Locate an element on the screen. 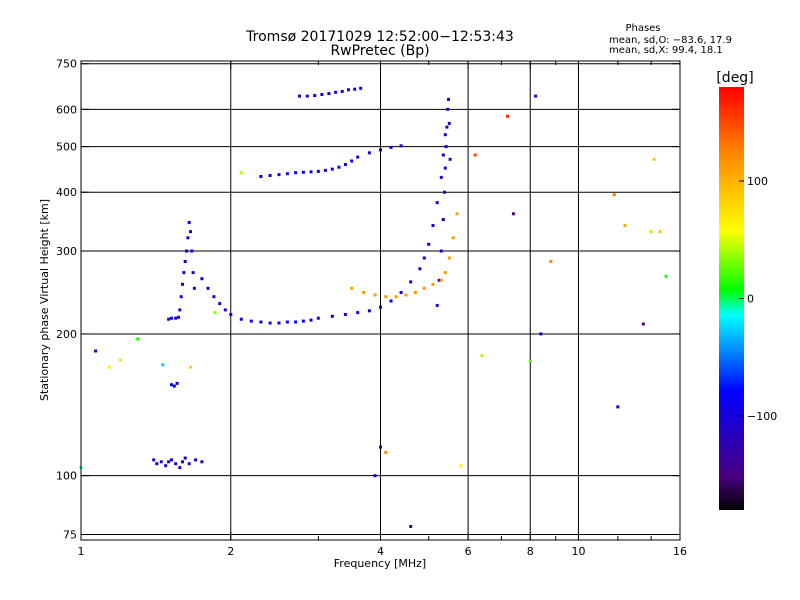 The height and width of the screenshot is (600, 800). chart-subtitle: RwPretec (Bp) is located at coordinates (379, 51).